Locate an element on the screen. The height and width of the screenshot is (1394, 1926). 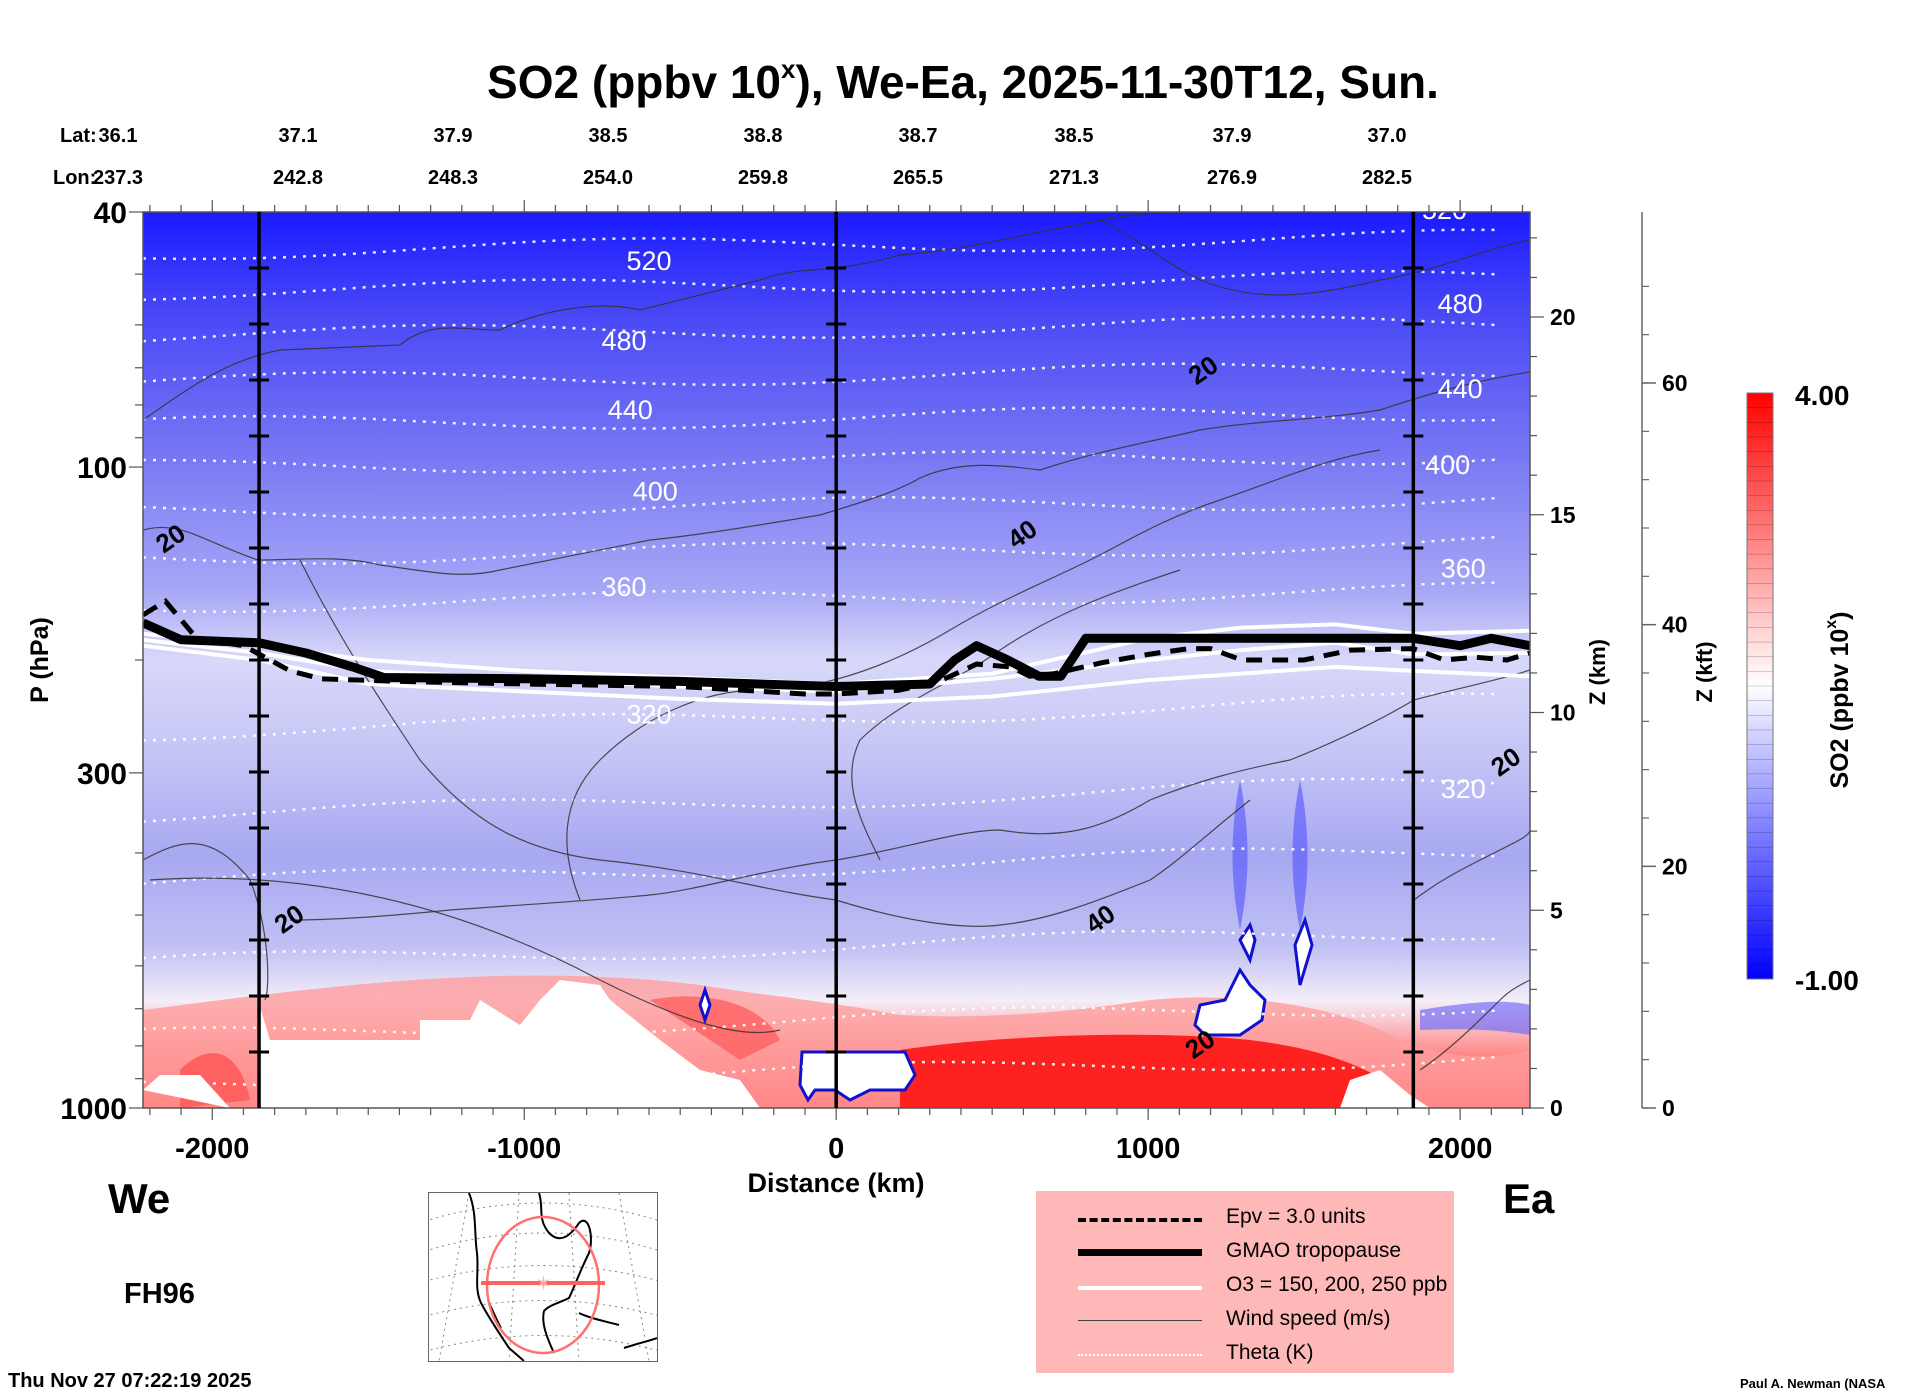
colorbar-max-label: 4.00 is located at coordinates (1822, 395).